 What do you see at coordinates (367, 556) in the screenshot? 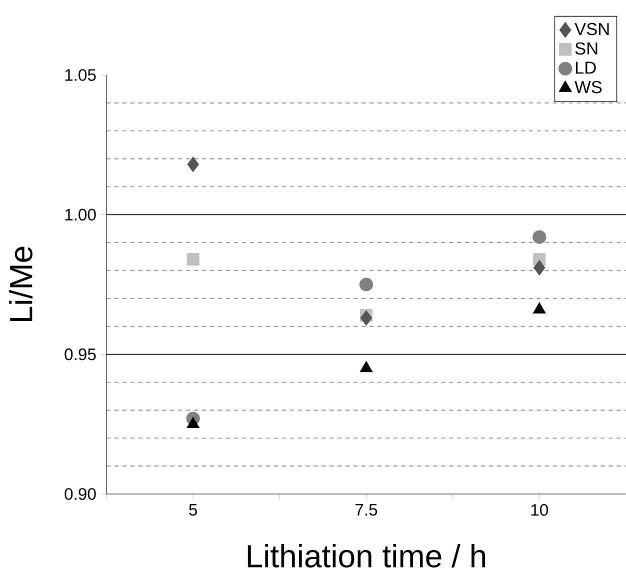
I see `x-axis-title: Lithiation time / h` at bounding box center [367, 556].